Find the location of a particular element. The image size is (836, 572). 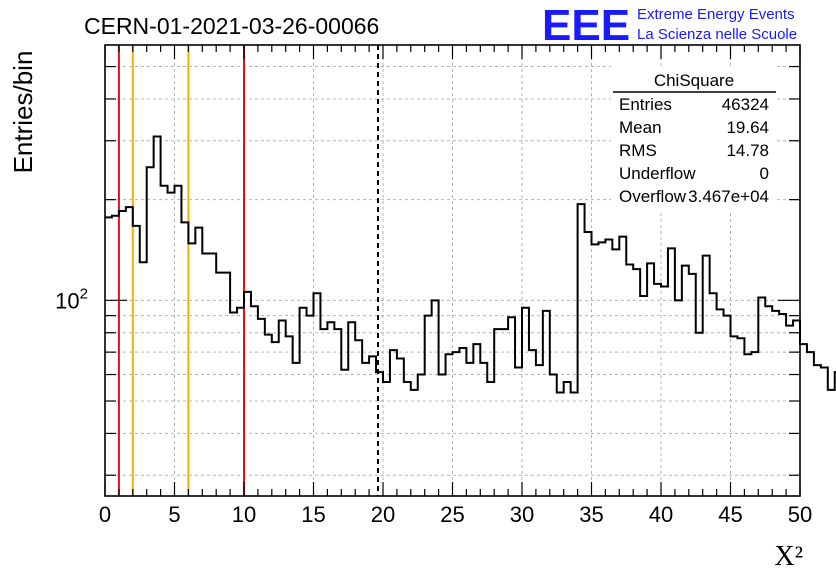

stats-label-overflow: Overflow is located at coordinates (653, 196).